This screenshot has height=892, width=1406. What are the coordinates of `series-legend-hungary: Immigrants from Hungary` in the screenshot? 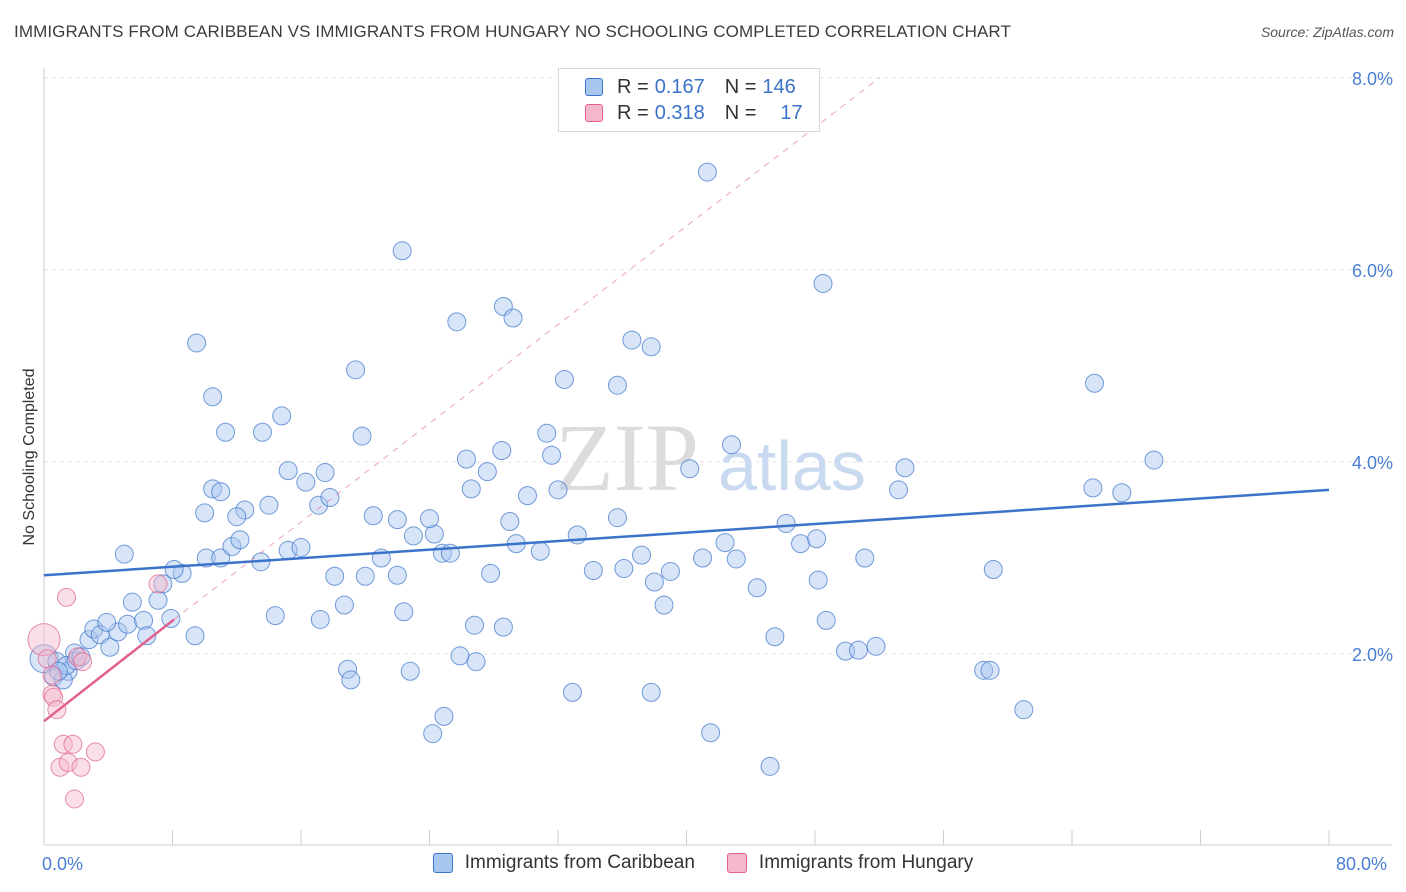 It's located at (849, 863).